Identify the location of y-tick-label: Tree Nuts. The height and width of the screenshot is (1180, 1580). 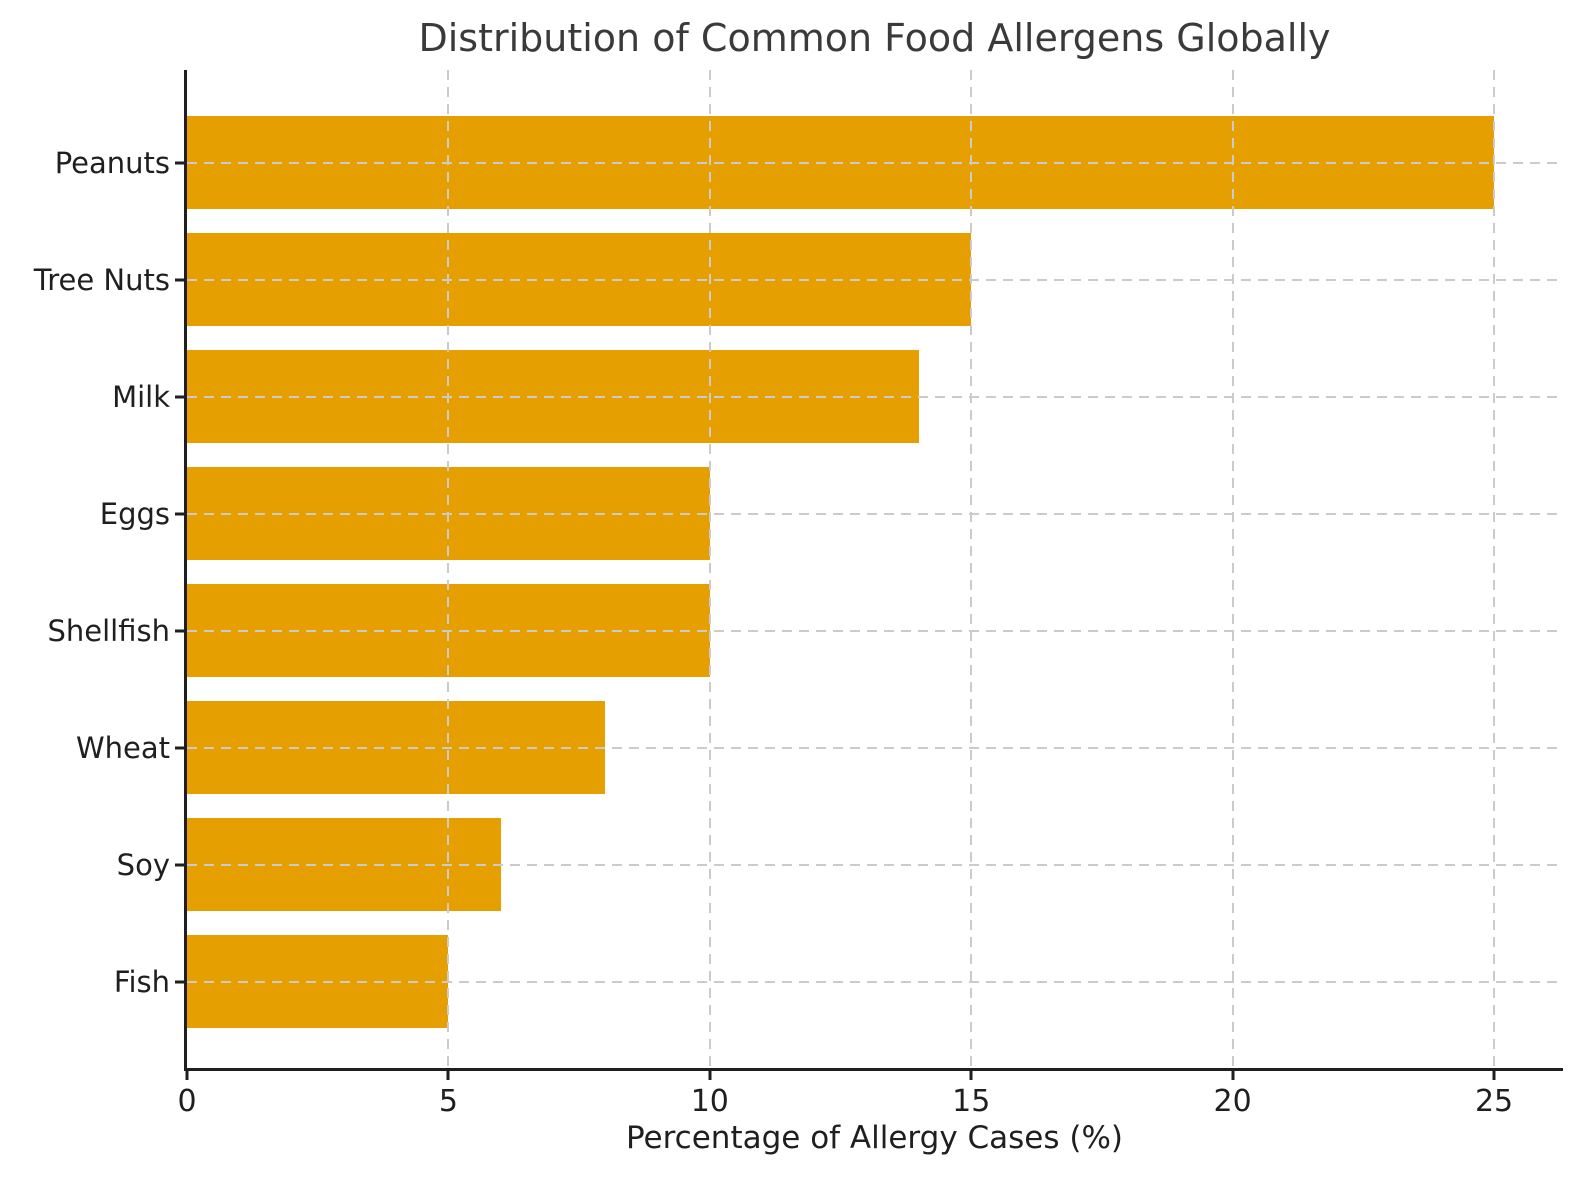
(101, 279).